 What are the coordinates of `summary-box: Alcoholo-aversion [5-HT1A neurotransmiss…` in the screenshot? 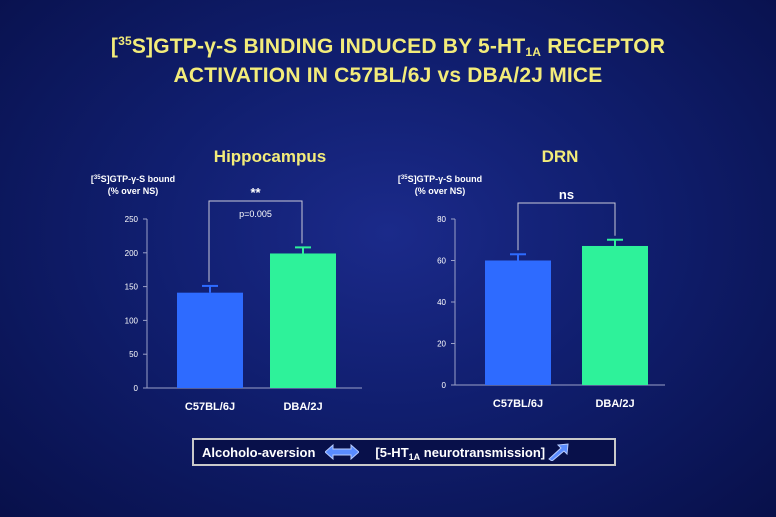 It's located at (404, 452).